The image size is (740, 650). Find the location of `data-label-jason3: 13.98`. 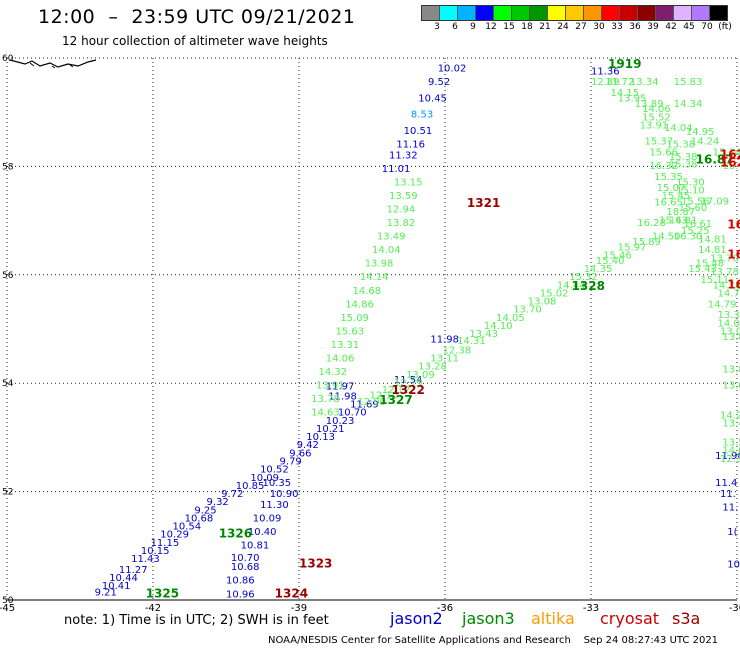

data-label-jason3: 13.98 is located at coordinates (379, 264).